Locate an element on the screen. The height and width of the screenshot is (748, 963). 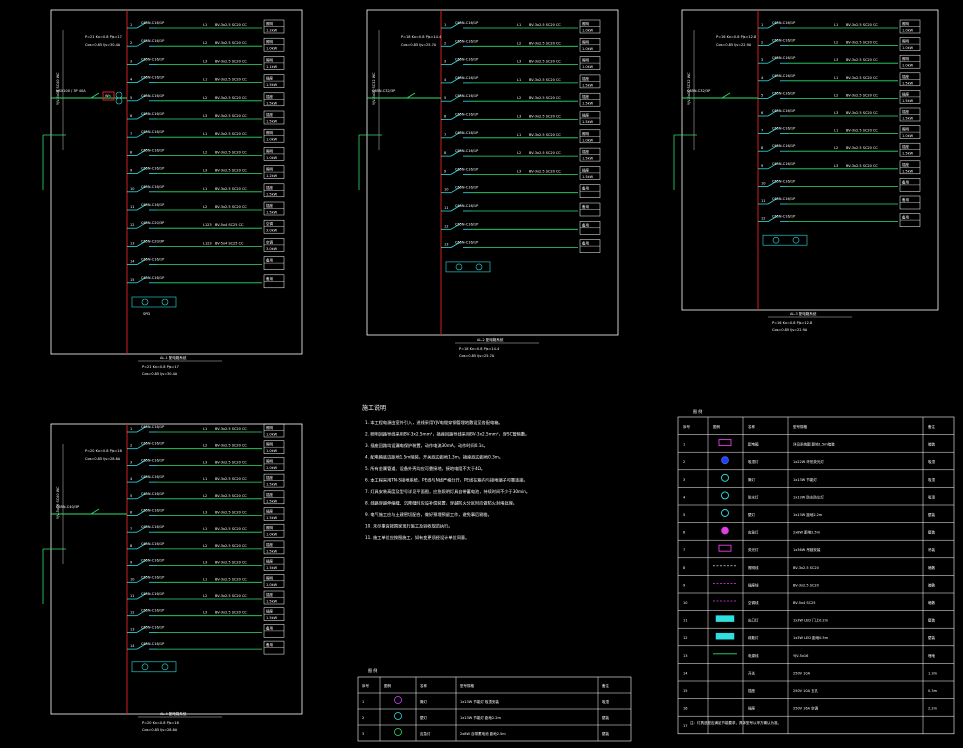
big-legend-note: 埋地 is located at coordinates (932, 655).